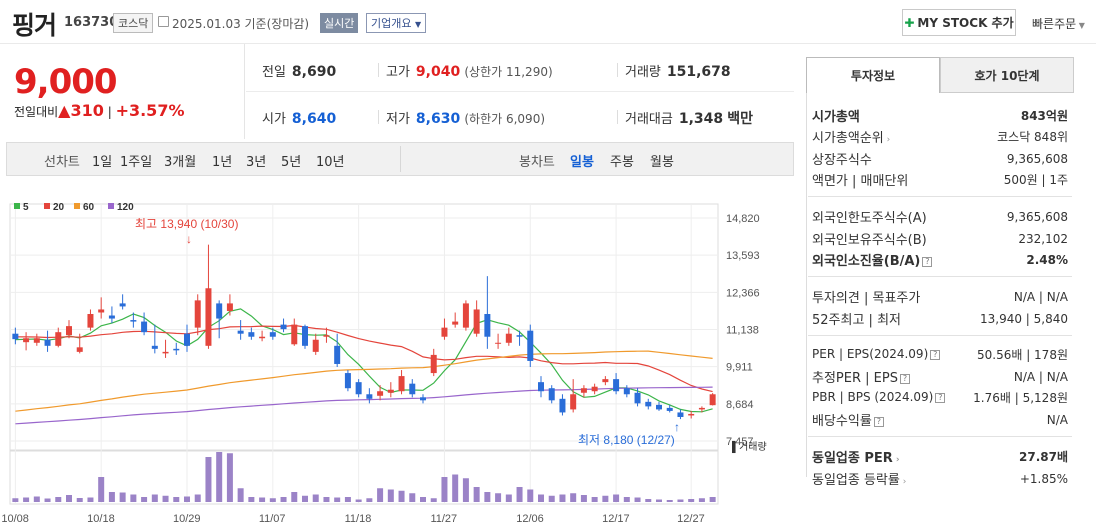 This screenshot has height=532, width=1096. Describe the element at coordinates (698, 72) in the screenshot. I see `volume-value: 151,678` at that location.